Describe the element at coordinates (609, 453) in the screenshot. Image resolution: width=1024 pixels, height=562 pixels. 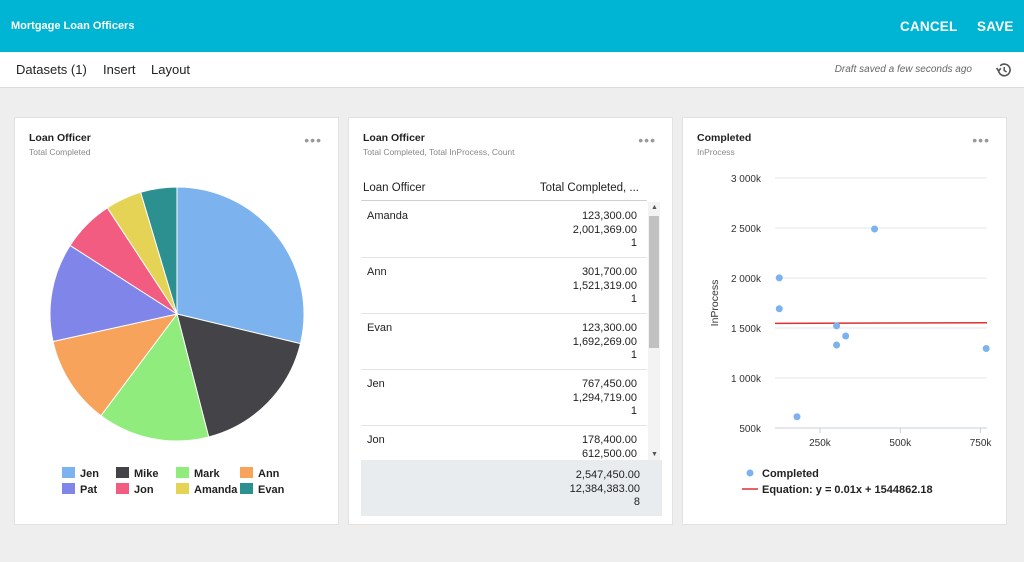
I see `row-inprocess: 612,500.00` at that location.